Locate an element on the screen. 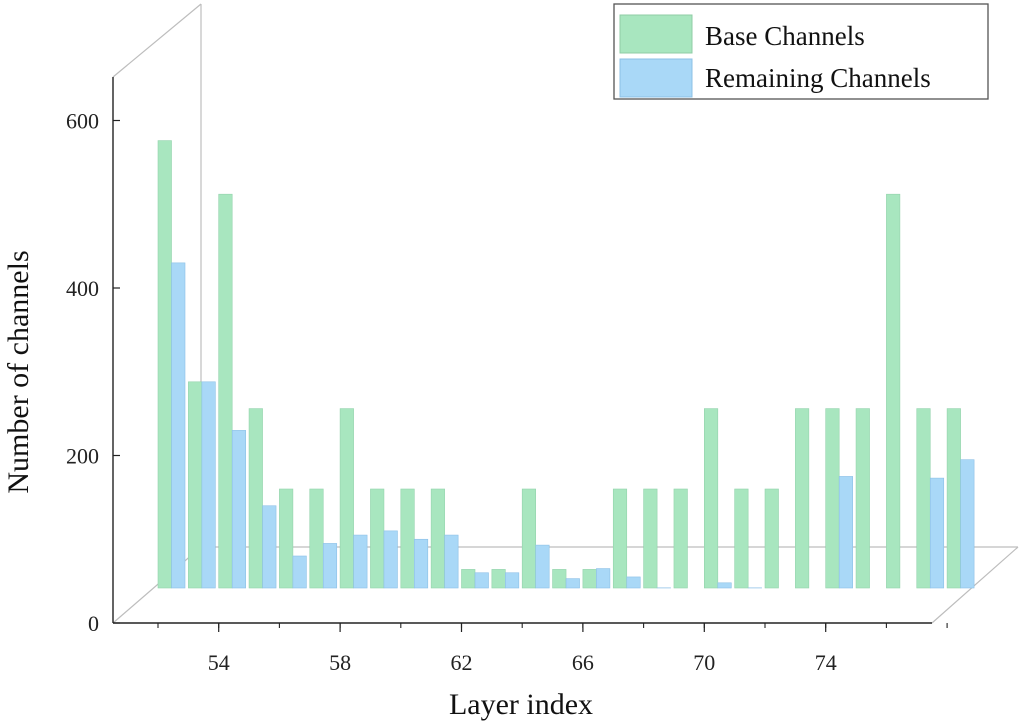 The width and height of the screenshot is (1024, 723). floor-left-edge is located at coordinates (157, 585).